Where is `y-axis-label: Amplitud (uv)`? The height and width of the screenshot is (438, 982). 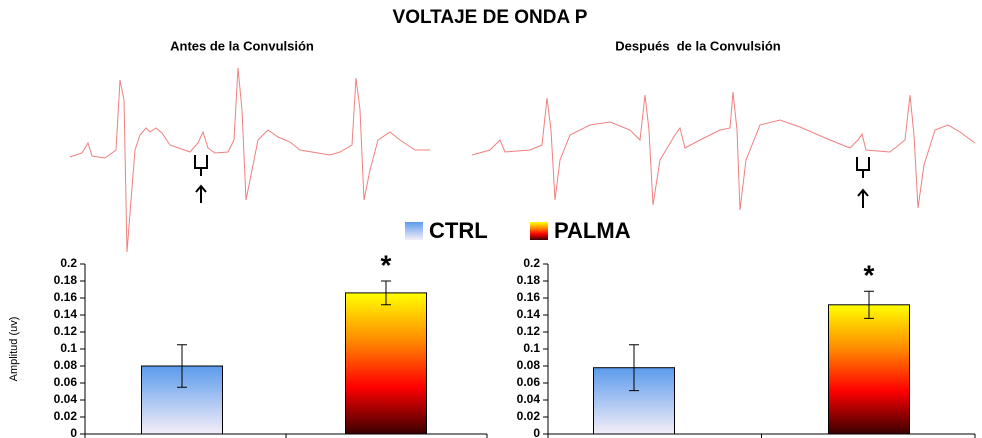 y-axis-label: Amplitud (uv) is located at coordinates (14, 349).